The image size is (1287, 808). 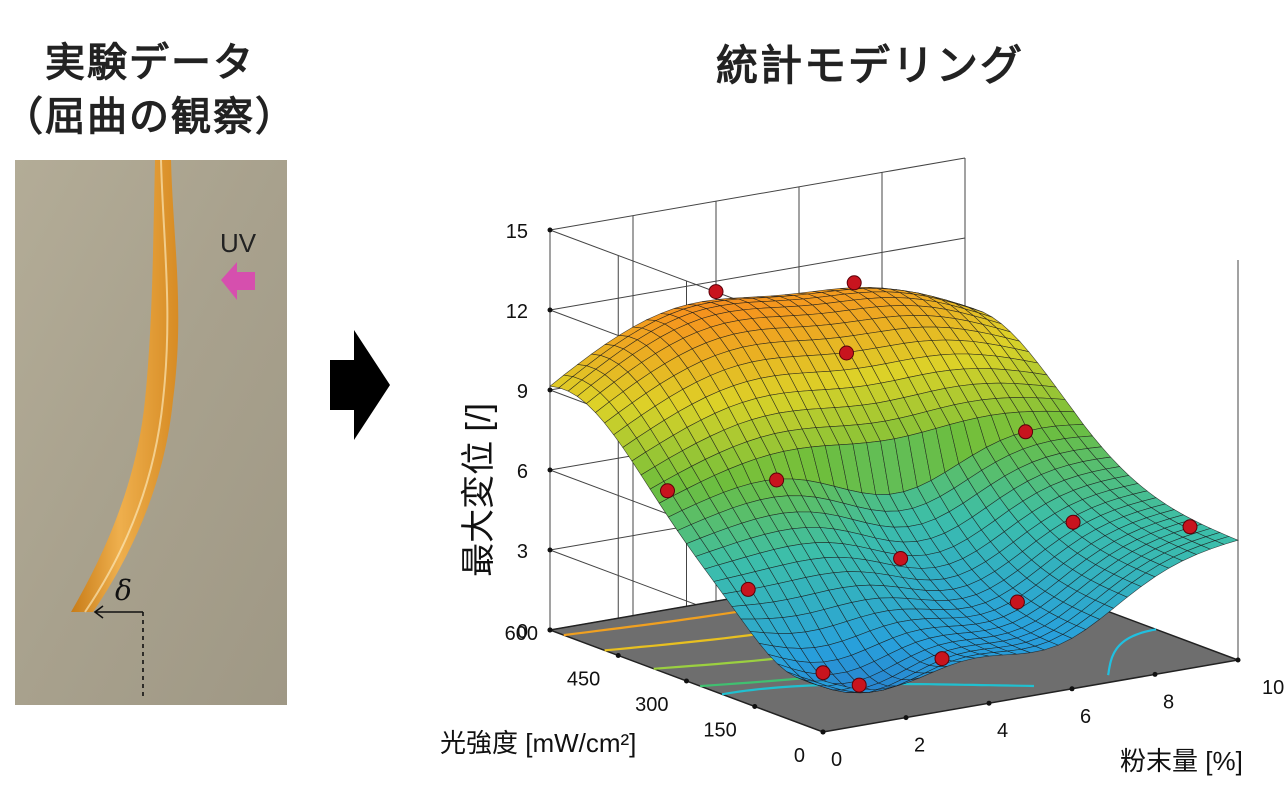 What do you see at coordinates (1168, 702) in the screenshot?
I see `x-tick-label: 8` at bounding box center [1168, 702].